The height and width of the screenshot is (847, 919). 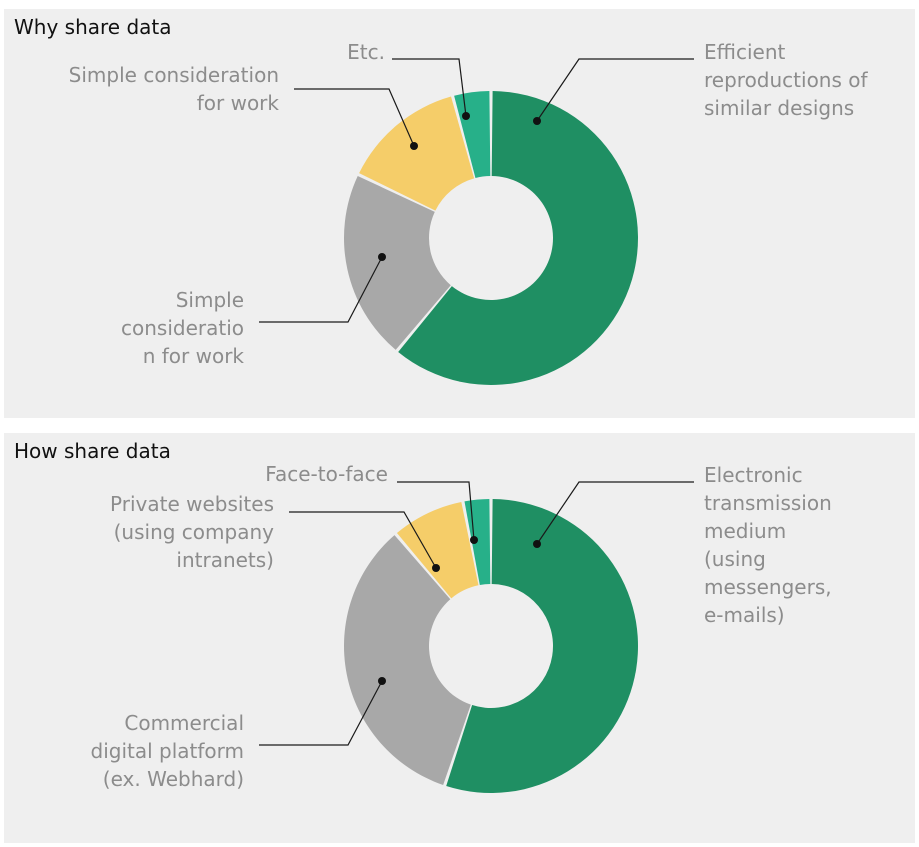 What do you see at coordinates (192, 532) in the screenshot?
I see `slice-label: Private websites (using company intranets)` at bounding box center [192, 532].